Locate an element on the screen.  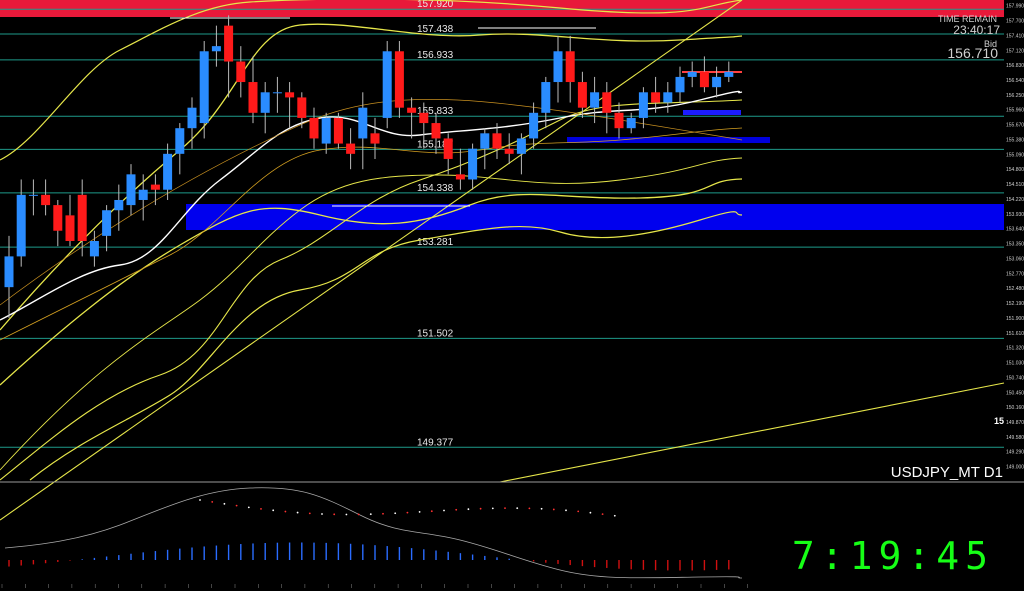
price-tick: 157.990 is located at coordinates (1015, 7).